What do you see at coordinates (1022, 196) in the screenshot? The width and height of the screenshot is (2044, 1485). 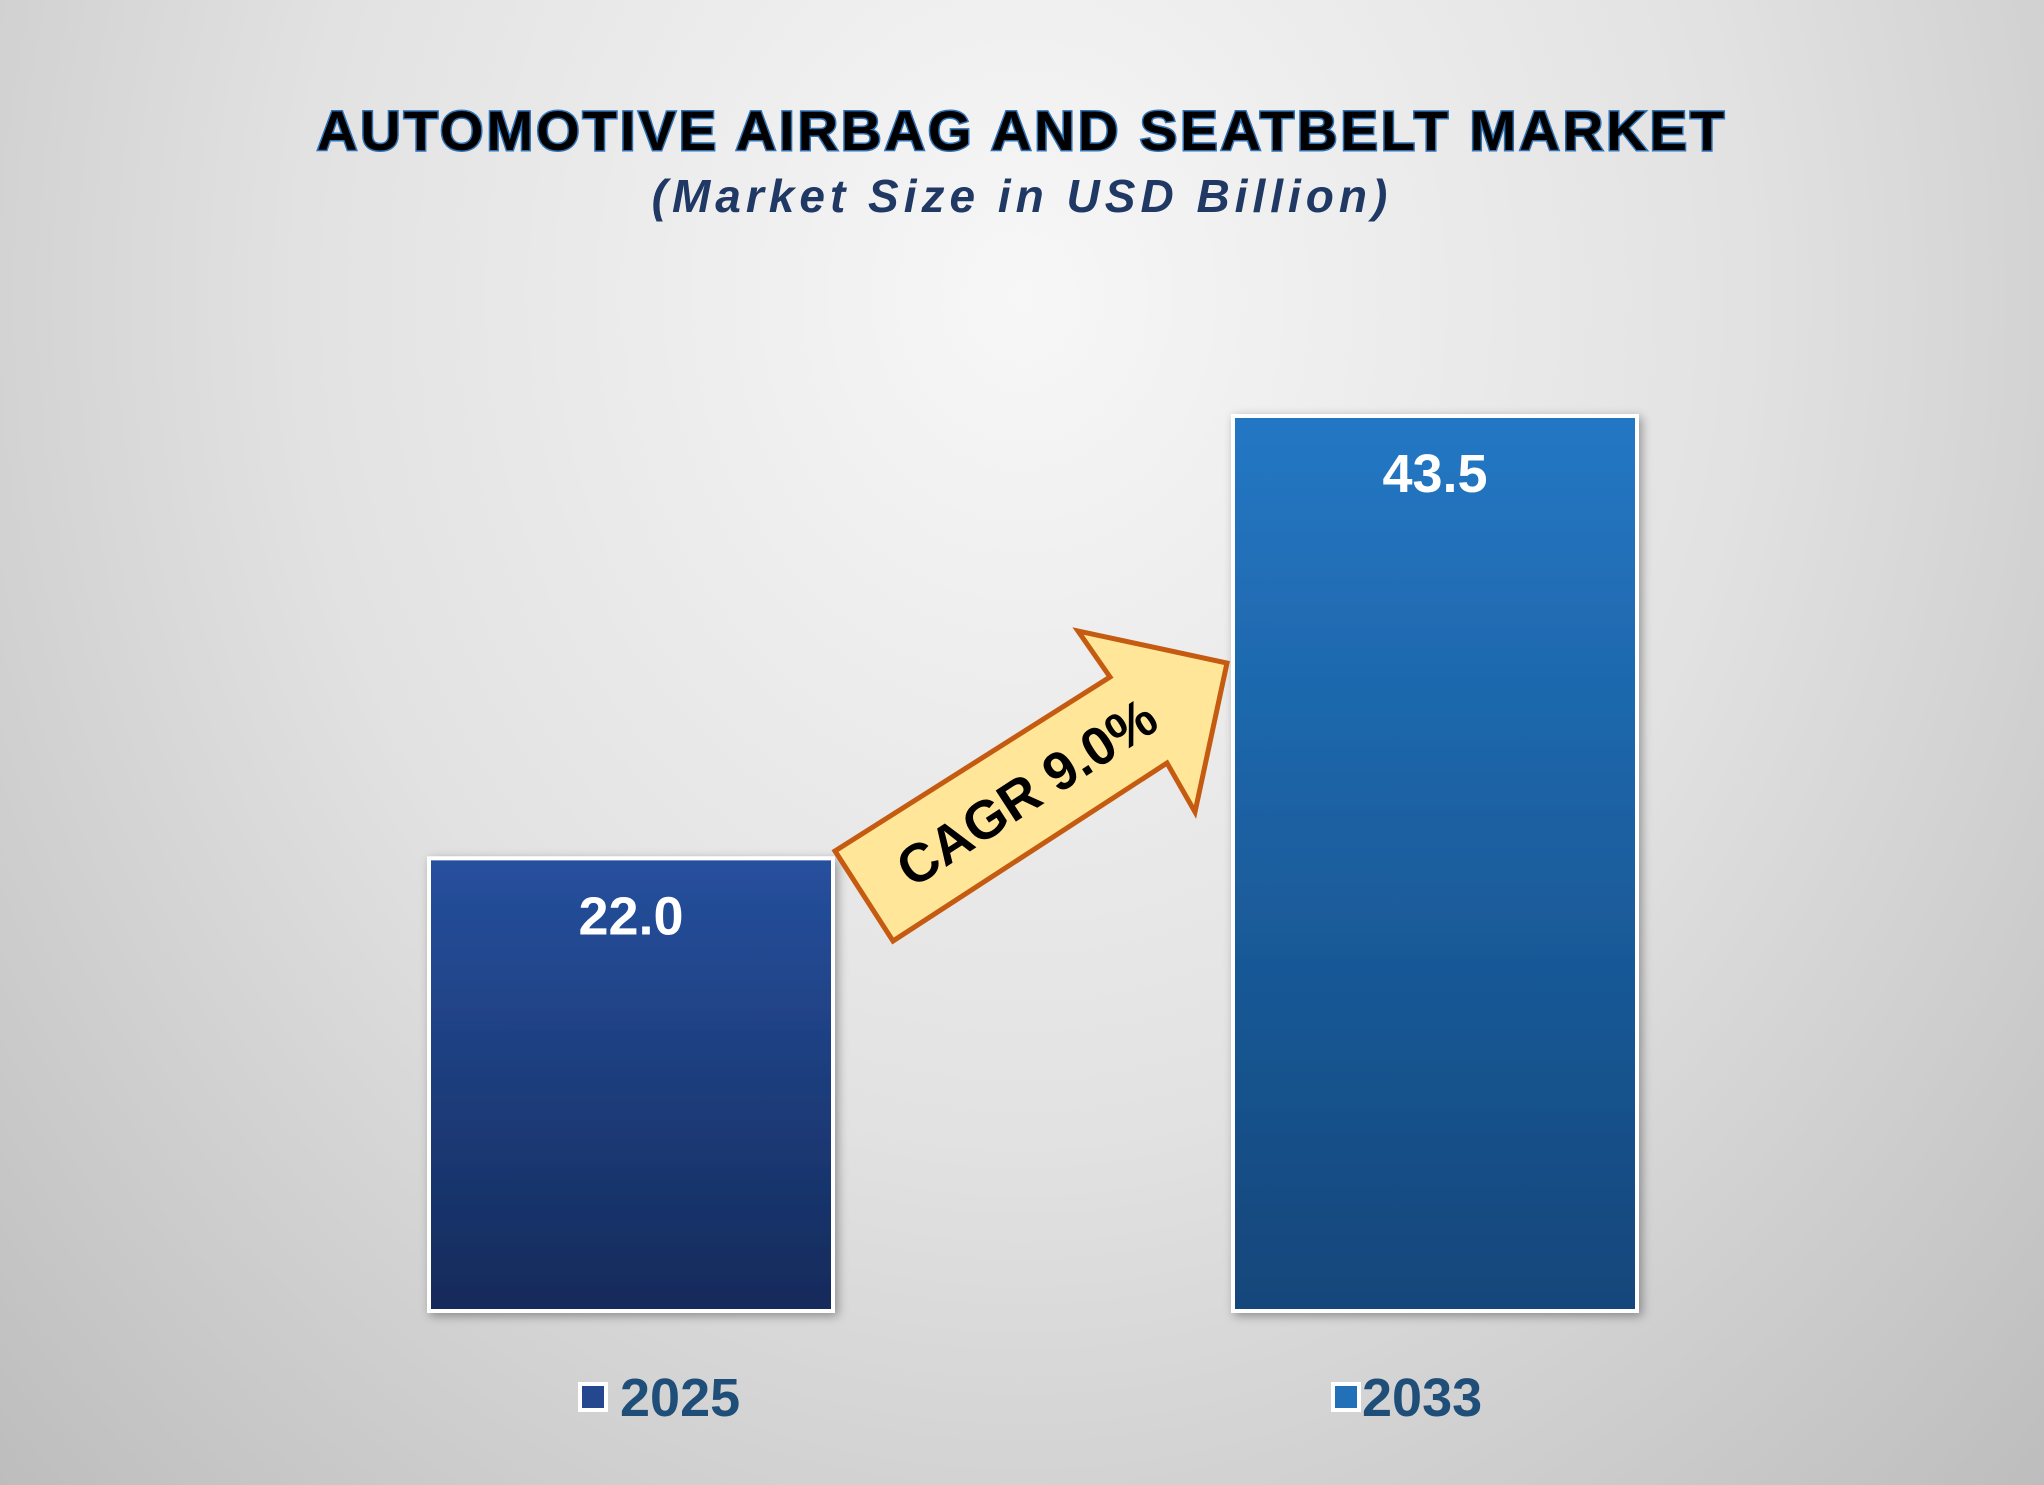 I see `chart-subtitle: (Market Size in USD Billion)` at bounding box center [1022, 196].